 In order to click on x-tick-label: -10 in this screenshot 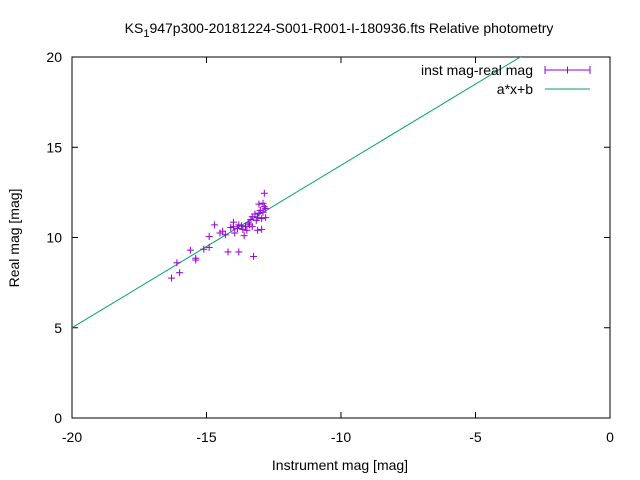, I will do `click(341, 437)`.